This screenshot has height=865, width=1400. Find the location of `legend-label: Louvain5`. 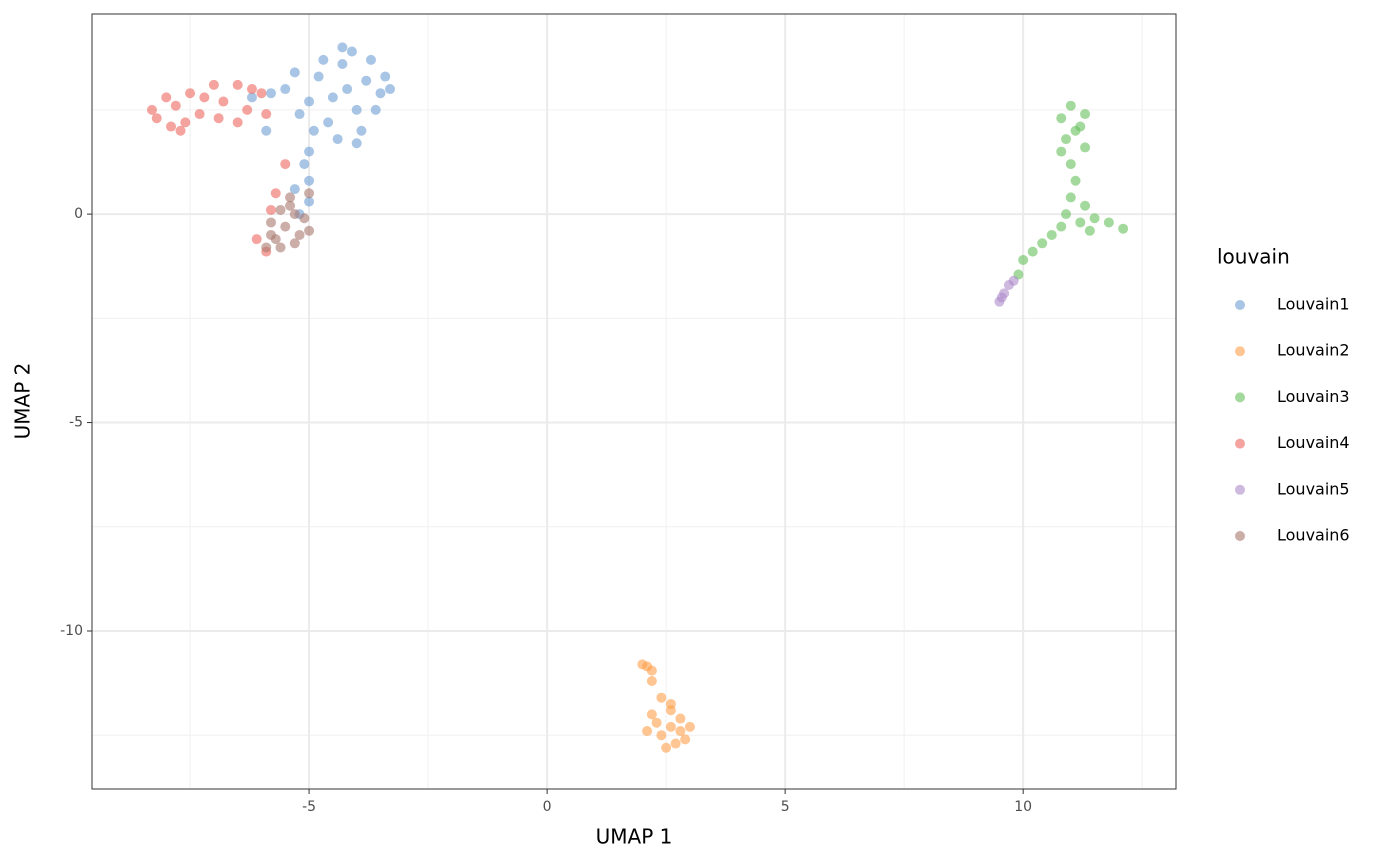

legend-label: Louvain5 is located at coordinates (1313, 488).